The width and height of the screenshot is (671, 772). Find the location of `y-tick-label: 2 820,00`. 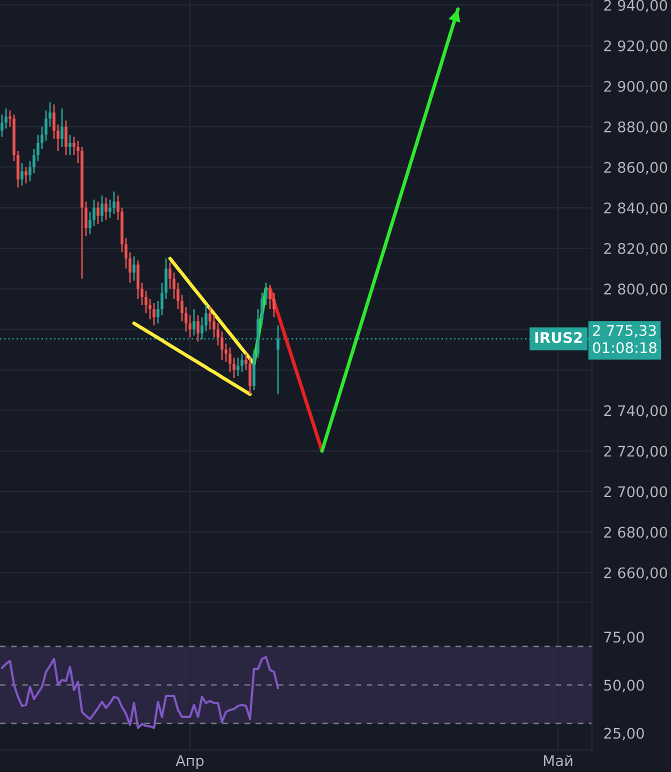

y-tick-label: 2 820,00 is located at coordinates (636, 249).